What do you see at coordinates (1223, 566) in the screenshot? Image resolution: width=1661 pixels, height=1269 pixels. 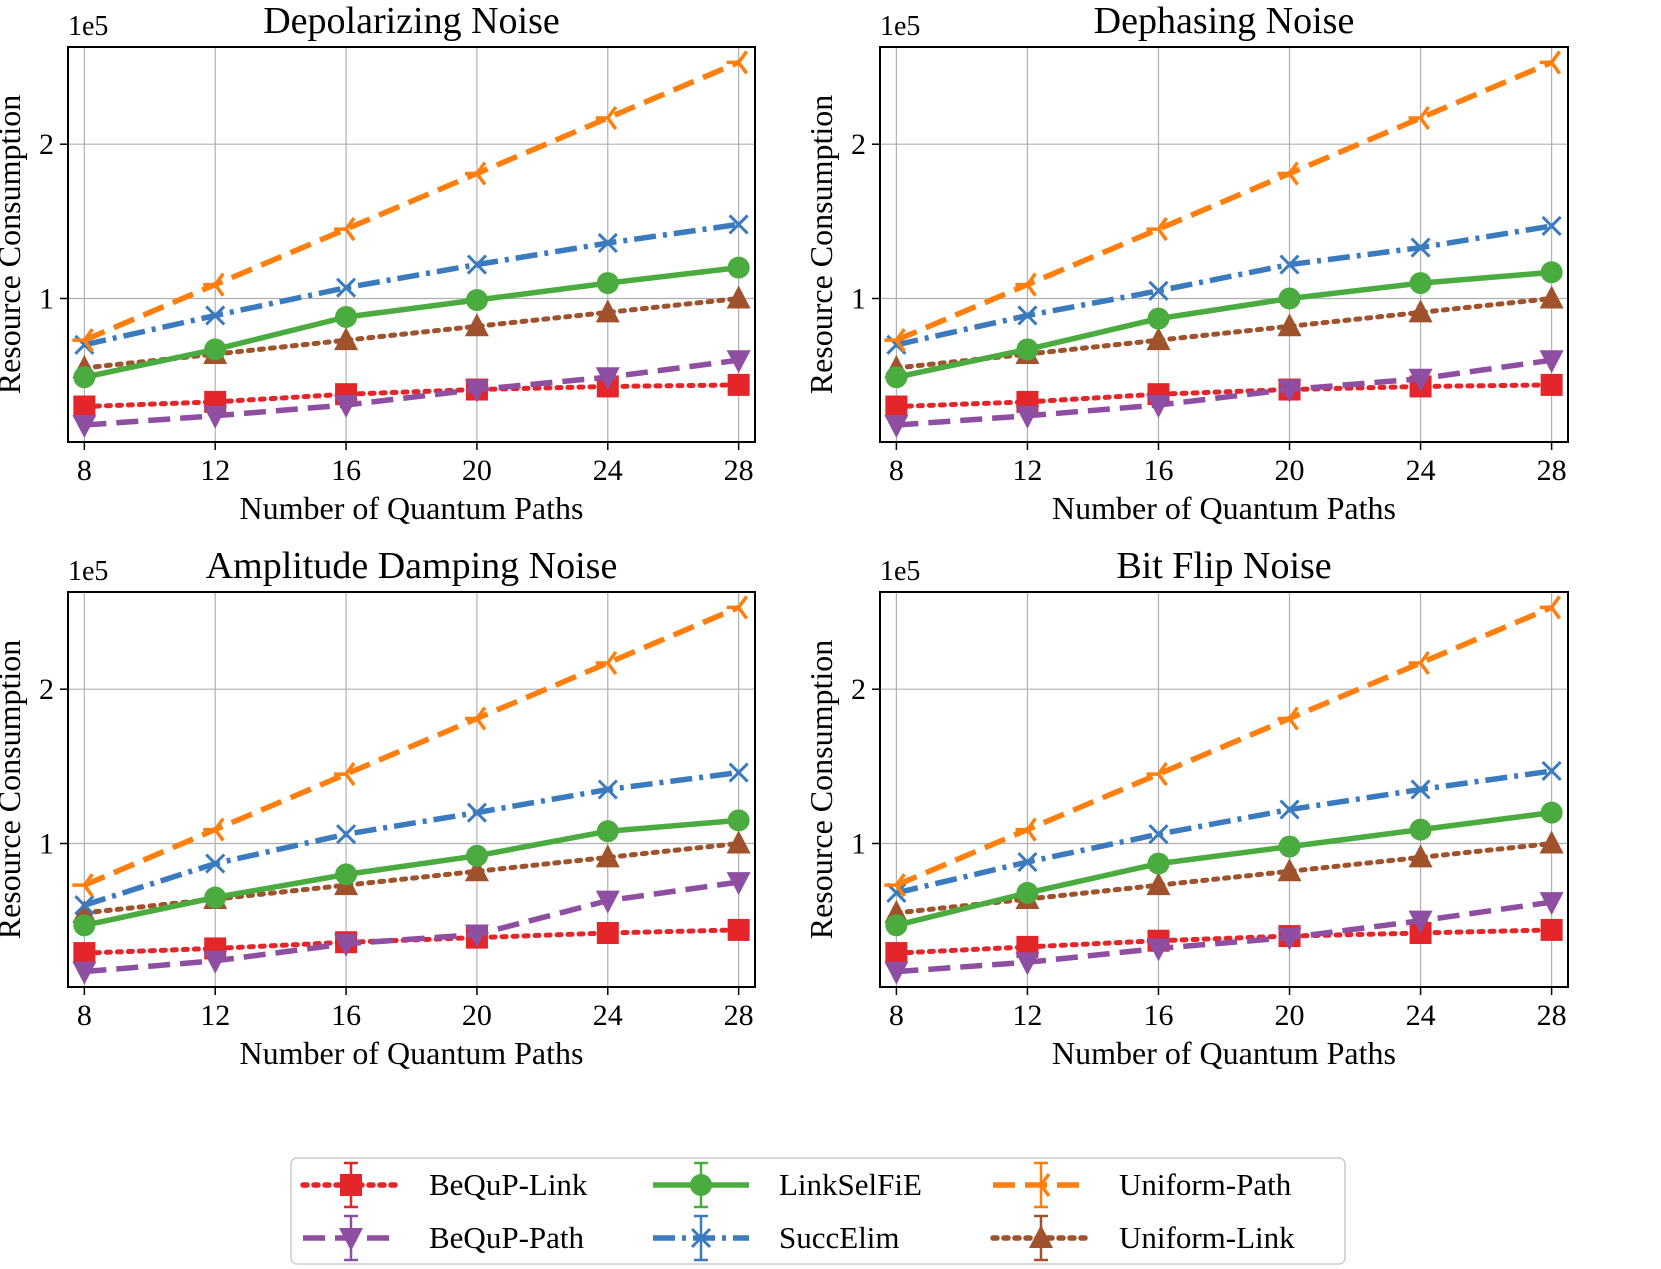 I see `chart-title: Bit Flip Noise` at bounding box center [1223, 566].